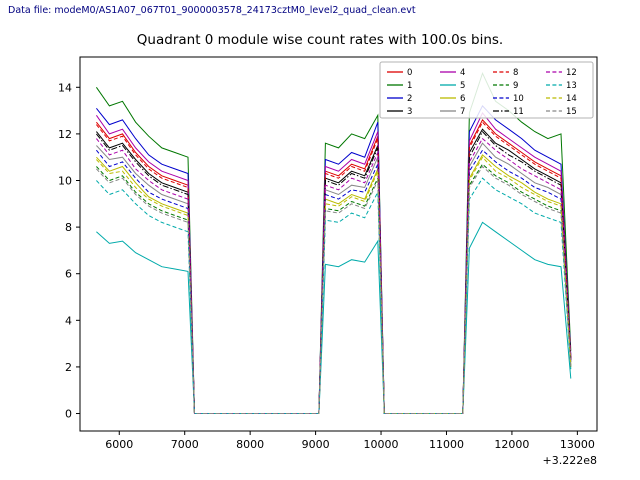  What do you see at coordinates (570, 460) in the screenshot?
I see `x-axis-offset-label: +3.222e8` at bounding box center [570, 460].